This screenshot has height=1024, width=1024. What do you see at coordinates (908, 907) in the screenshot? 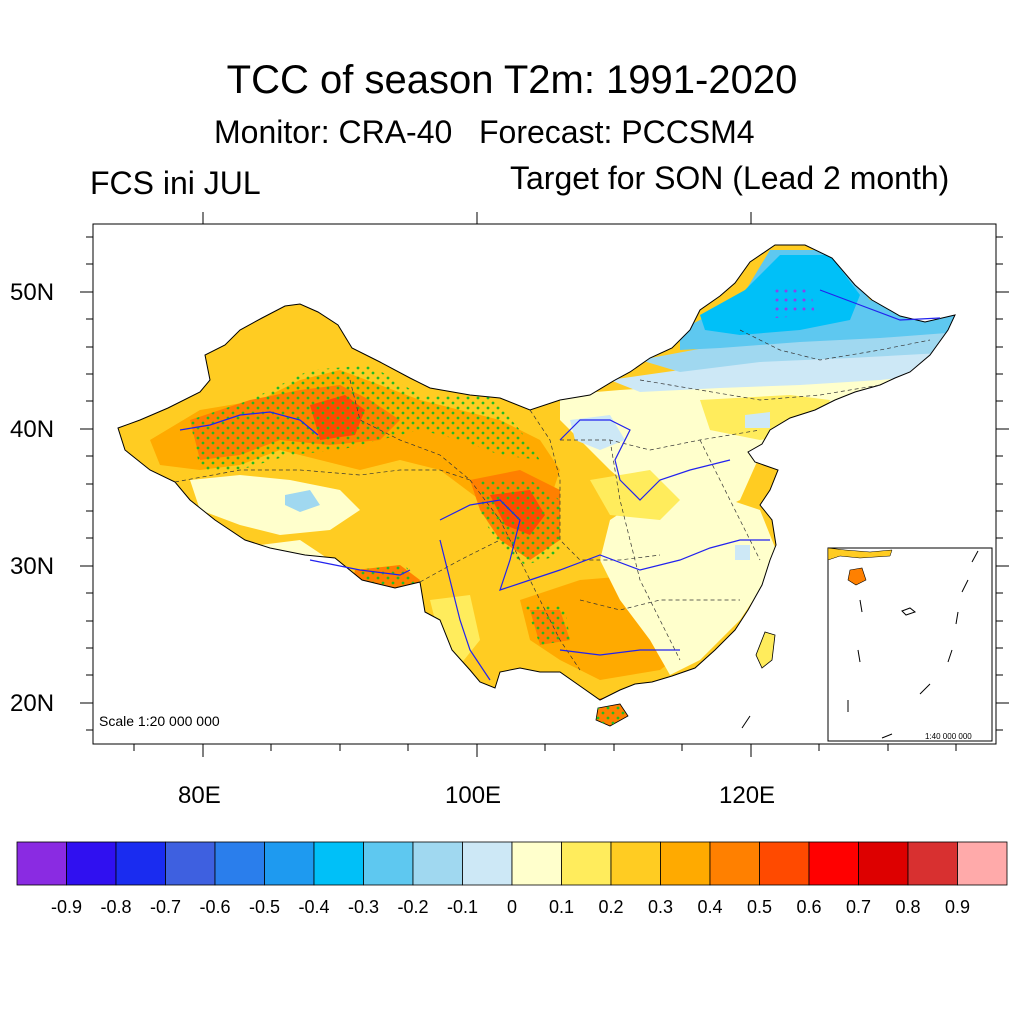
I see `colorbar-label: 0.8` at bounding box center [908, 907].